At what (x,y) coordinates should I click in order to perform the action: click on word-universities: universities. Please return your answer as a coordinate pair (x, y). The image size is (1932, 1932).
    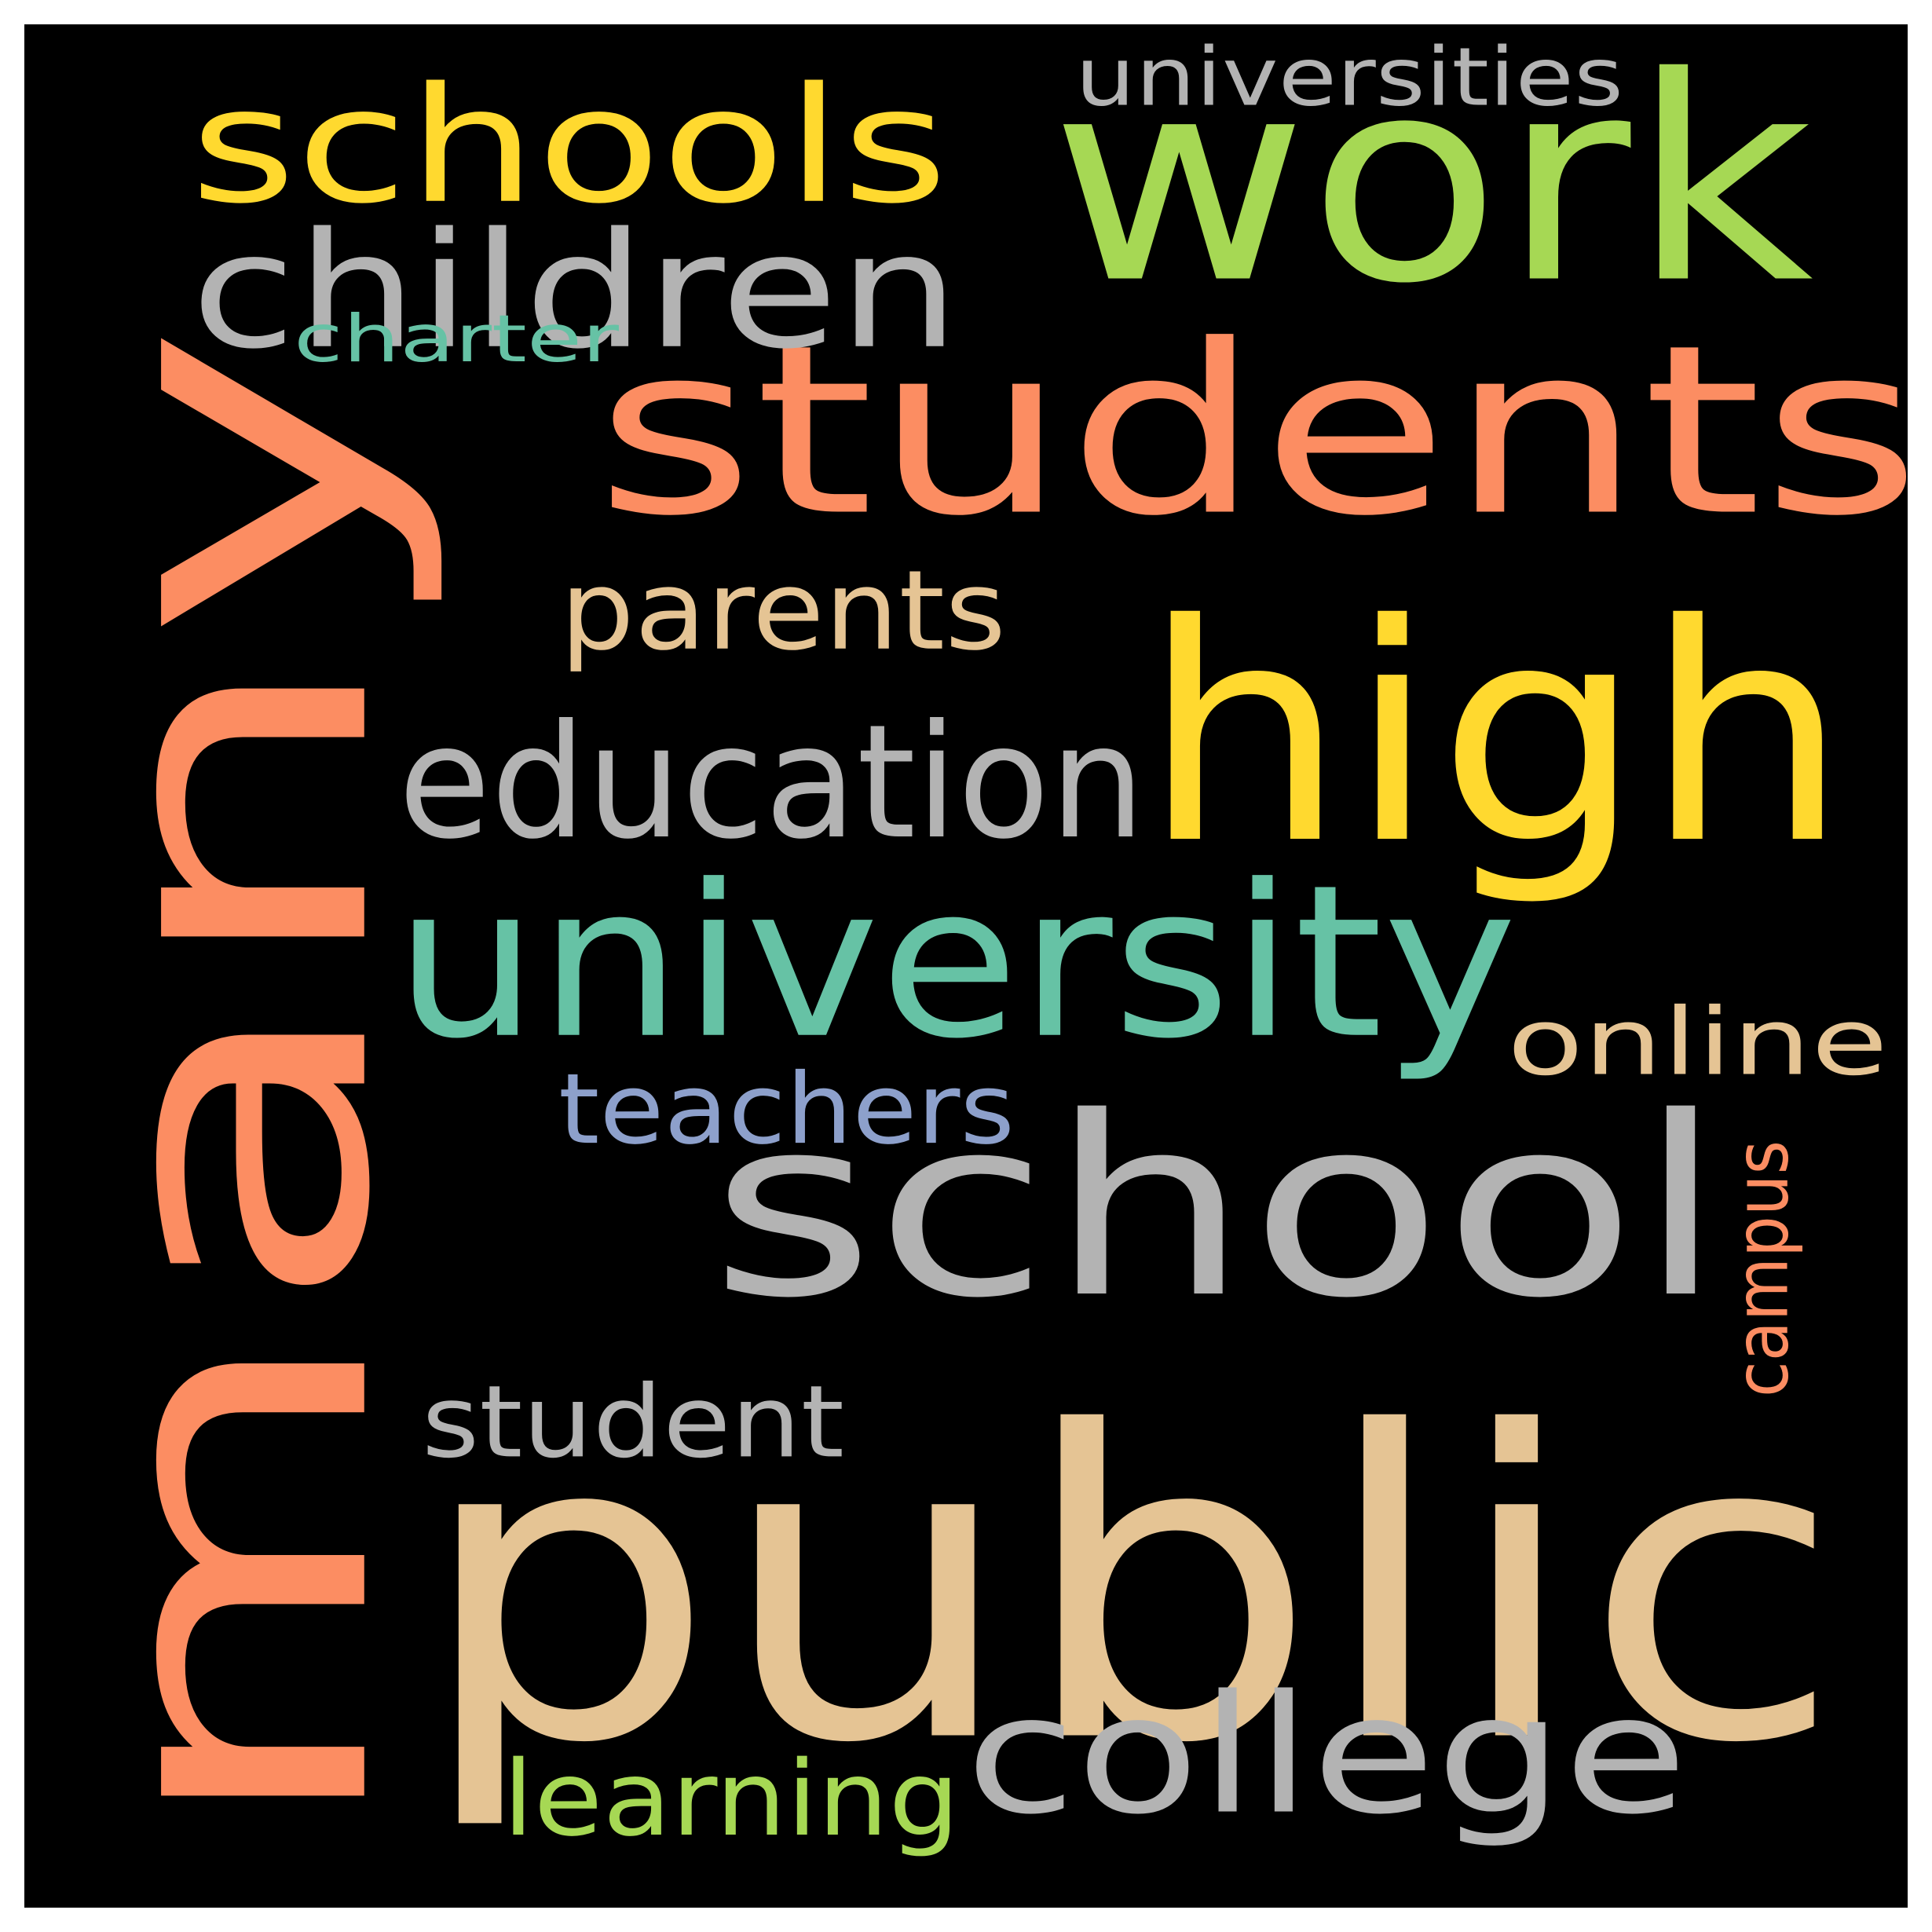
    Looking at the image, I should click on (1349, 76).